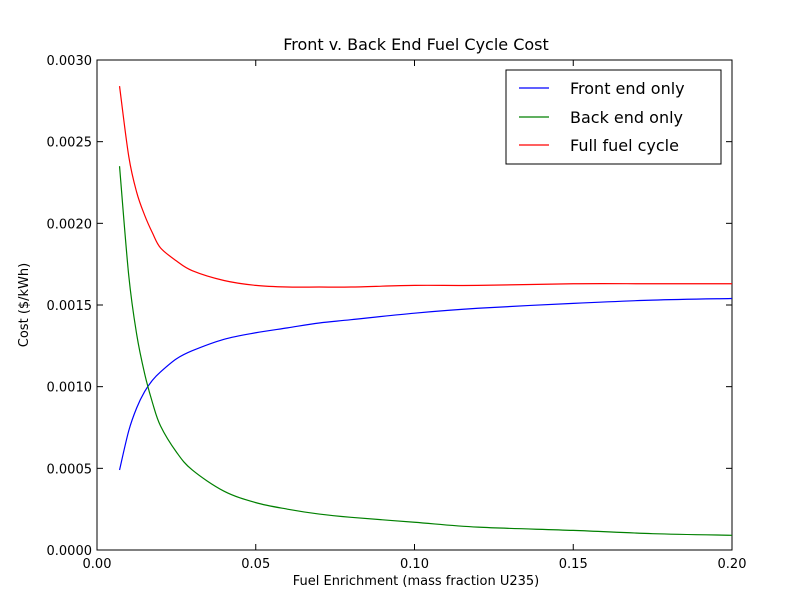 The image size is (812, 612). I want to click on y-tick-label: 0.0015, so click(70, 306).